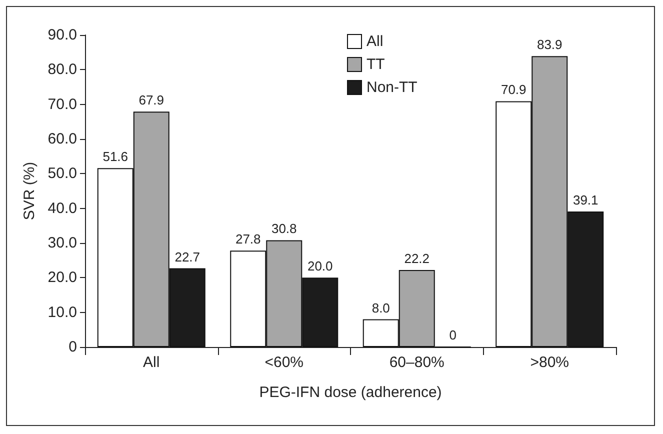 The width and height of the screenshot is (663, 434). I want to click on x-tick-label: >80%, so click(550, 362).